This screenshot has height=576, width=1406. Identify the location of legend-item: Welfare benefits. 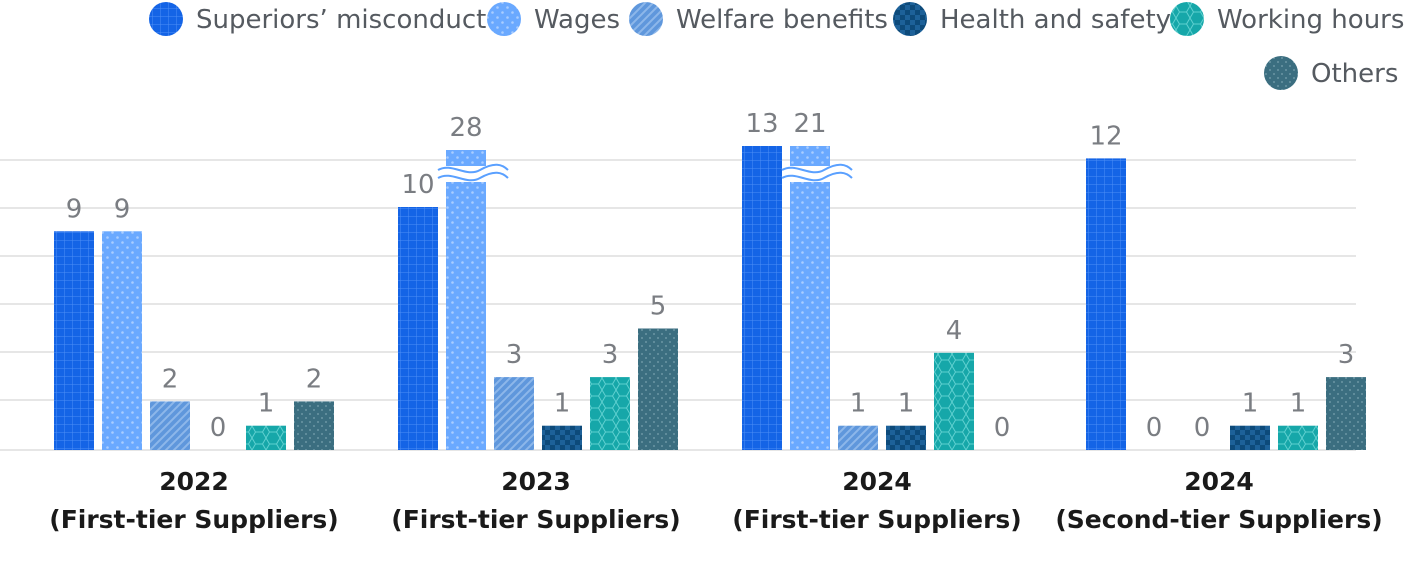
(758, 19).